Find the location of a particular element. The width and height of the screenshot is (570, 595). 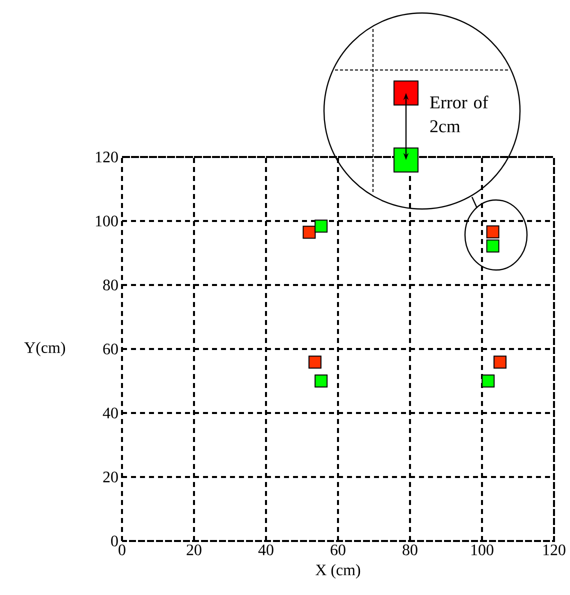

x-axis-title: X (cm) is located at coordinates (338, 571).